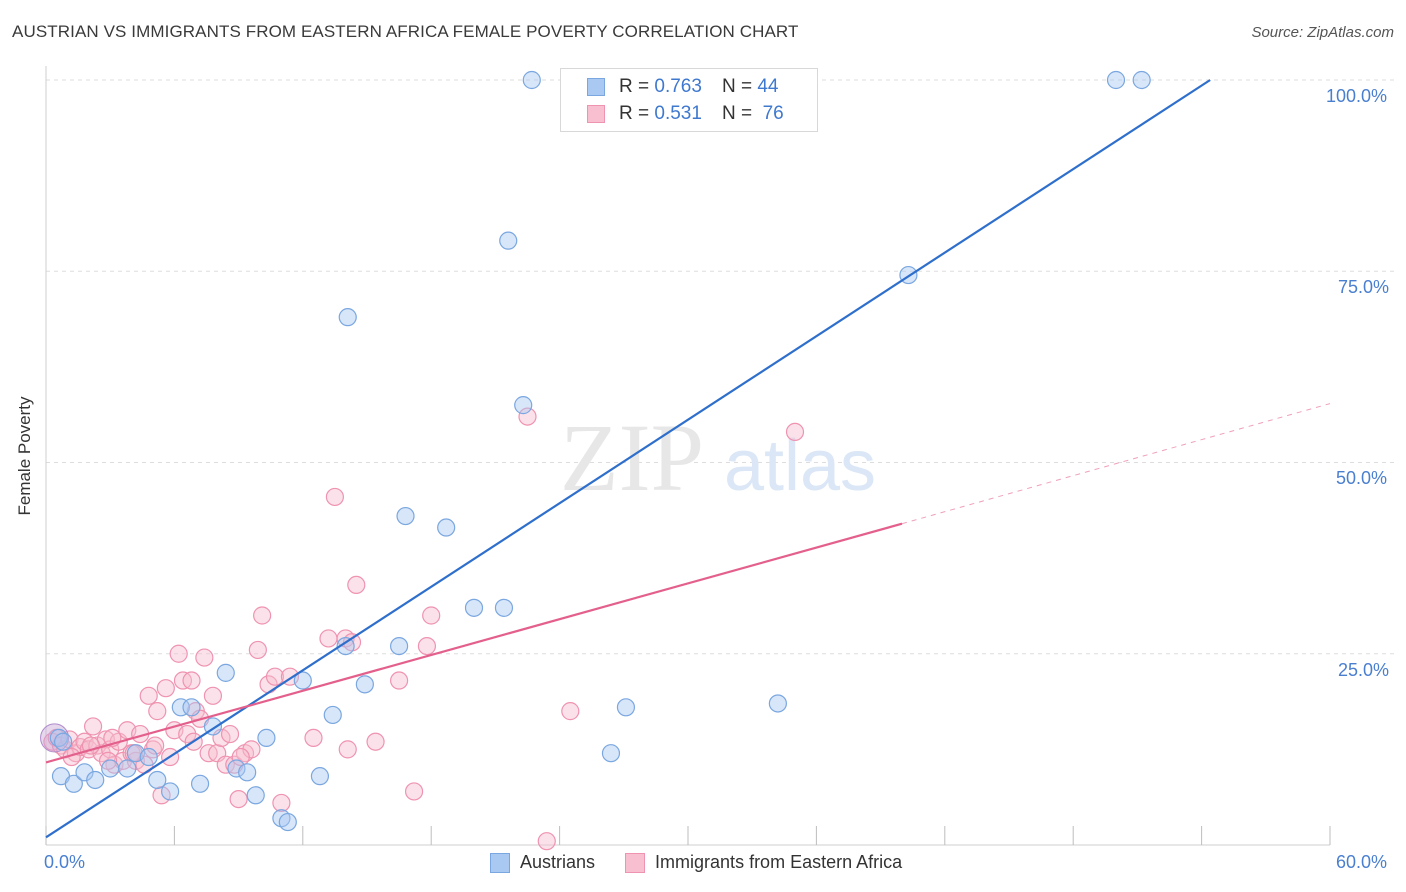 The image size is (1406, 892). I want to click on watermark-zip: ZIP, so click(632, 457).